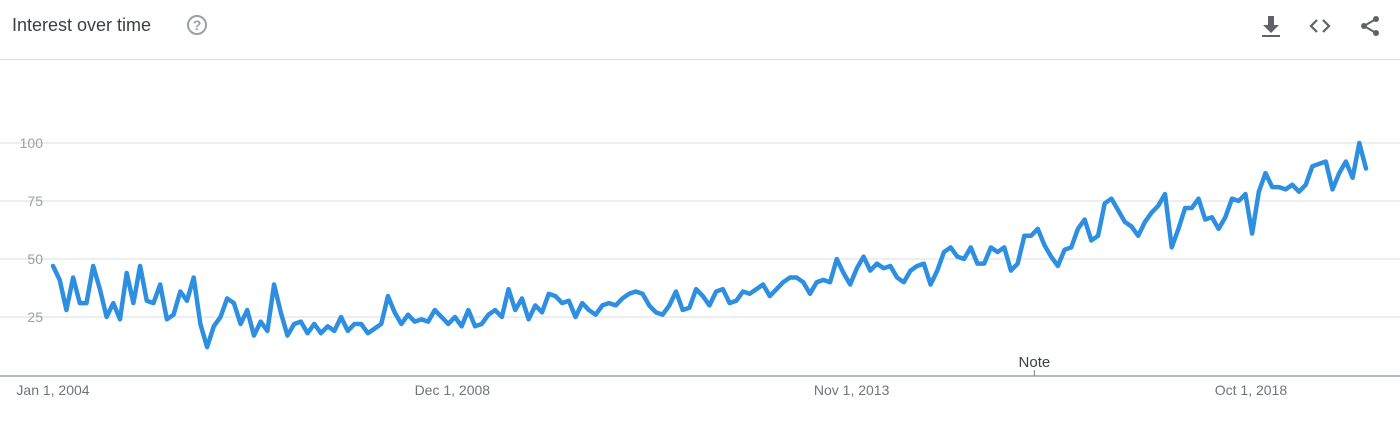  I want to click on embed-icon, so click(1320, 26).